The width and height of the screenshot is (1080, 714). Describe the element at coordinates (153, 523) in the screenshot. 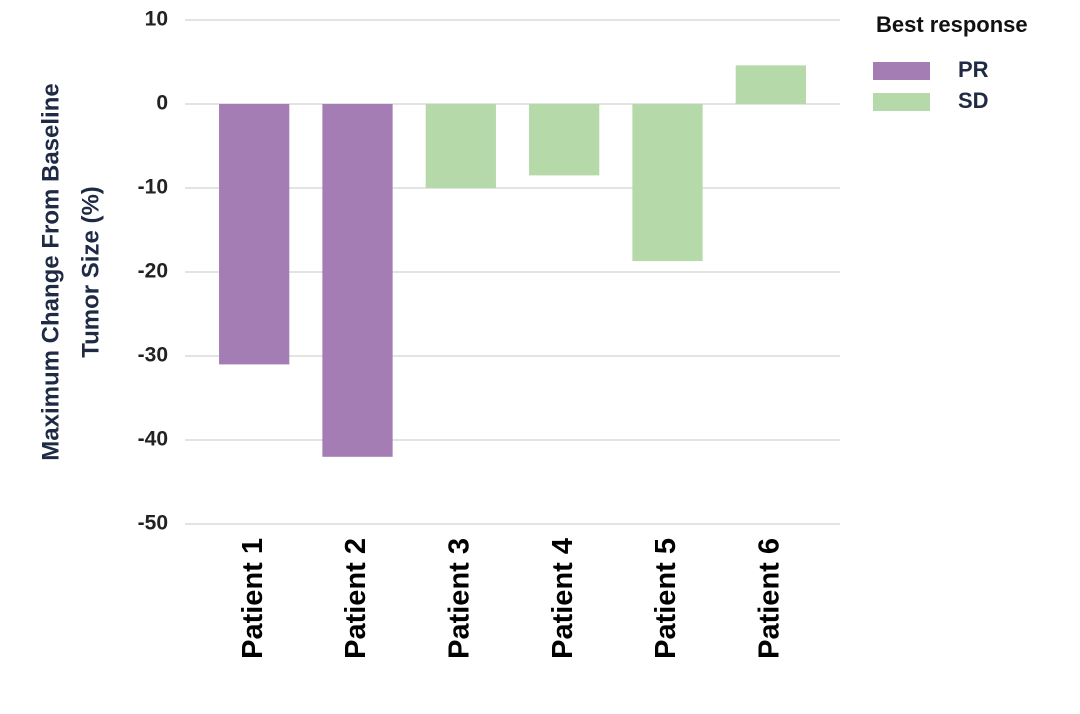

I see `y-tick-label: -50` at that location.